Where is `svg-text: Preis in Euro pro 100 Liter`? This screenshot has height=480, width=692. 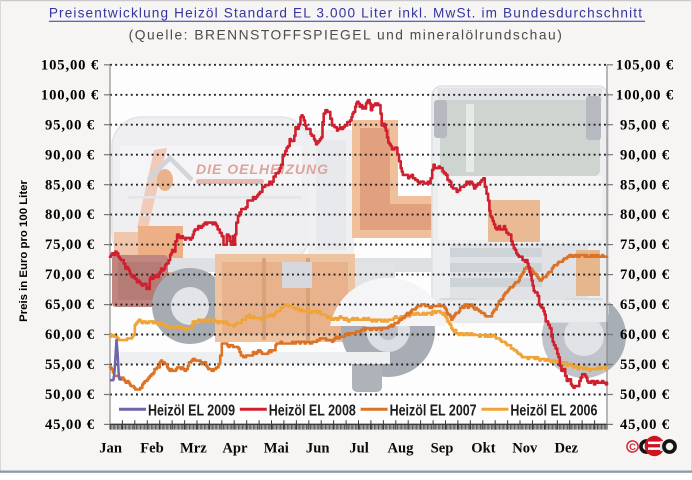
svg-text: Preis in Euro pro 100 Liter is located at coordinates (24, 251).